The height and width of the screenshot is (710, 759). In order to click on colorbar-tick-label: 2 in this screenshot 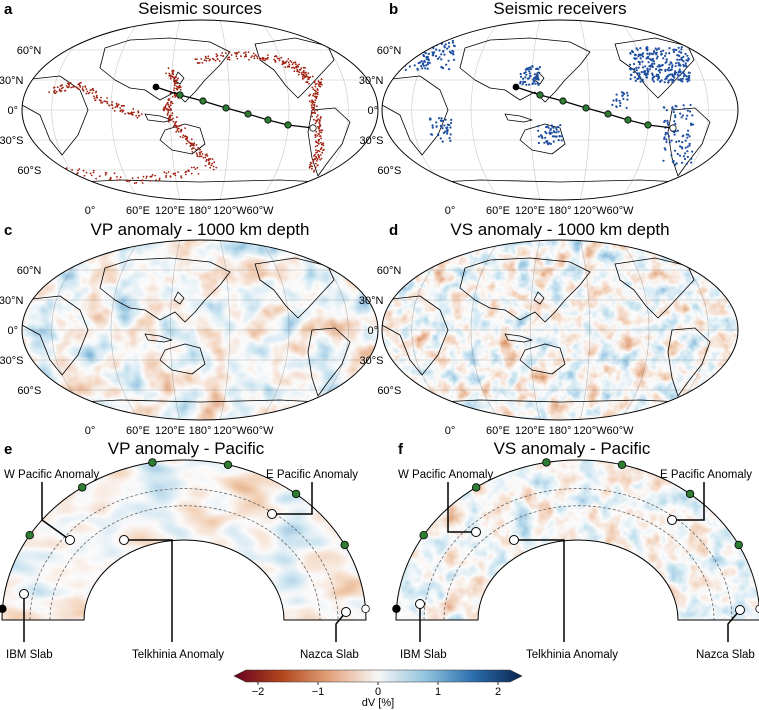, I will do `click(498, 692)`.